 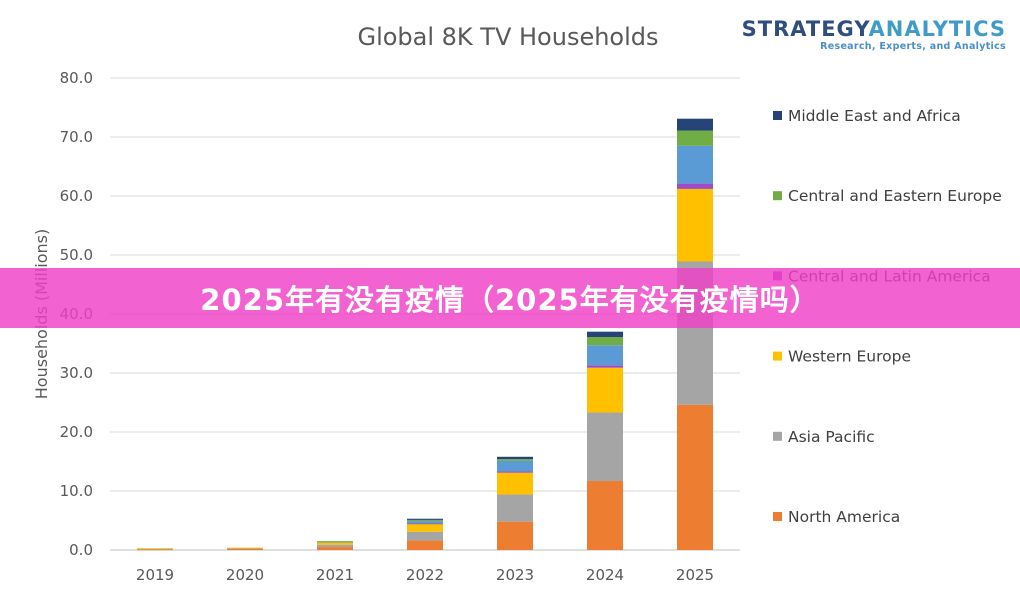 What do you see at coordinates (937, 29) in the screenshot?
I see `logo-word-analytics: ANALYTICS` at bounding box center [937, 29].